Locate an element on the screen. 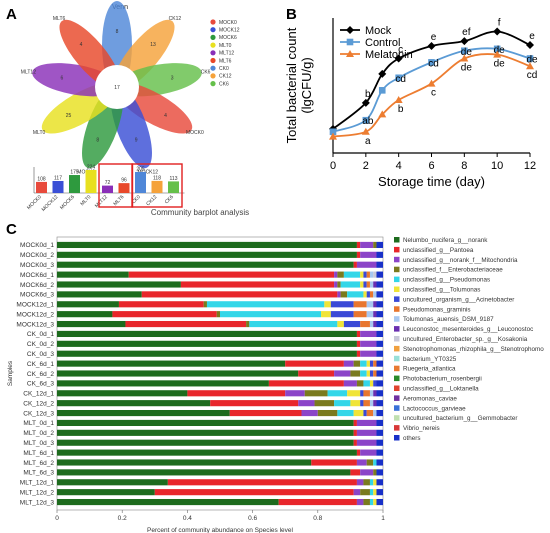  set-bar-mock6 is located at coordinates (74, 184).